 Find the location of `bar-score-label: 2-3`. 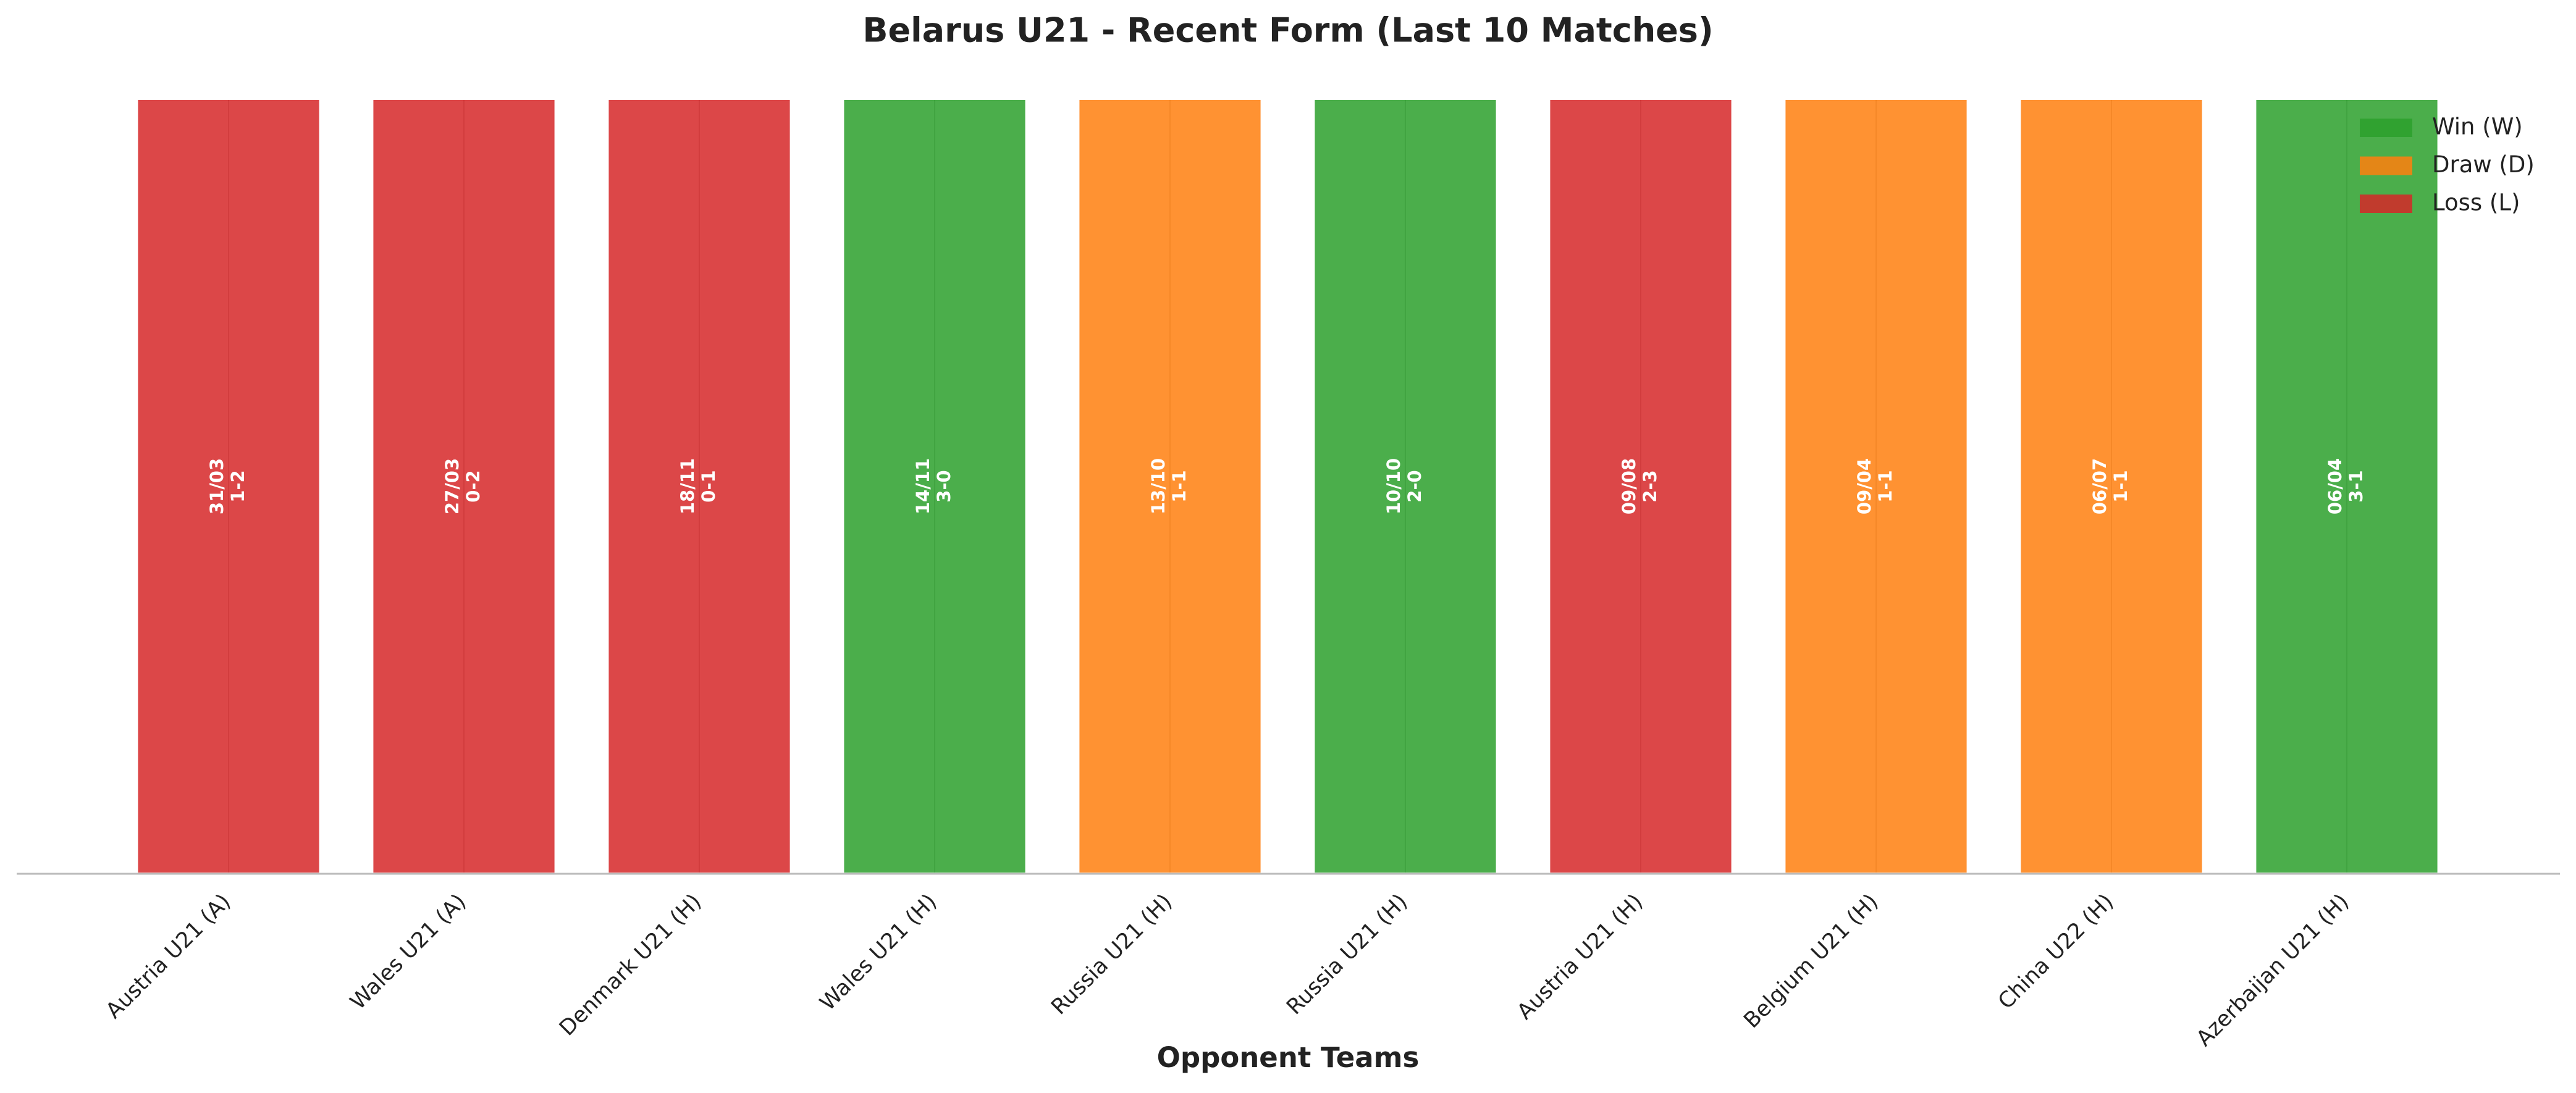

bar-score-label: 2-3 is located at coordinates (1650, 486).